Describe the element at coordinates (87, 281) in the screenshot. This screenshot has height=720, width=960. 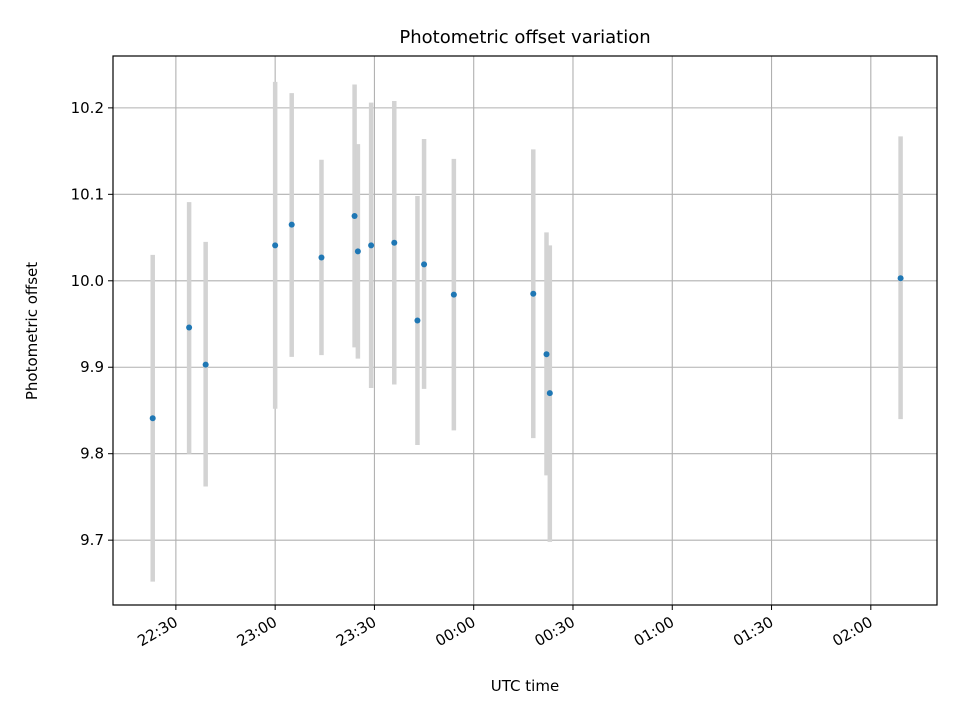
I see `y-tick-label: 10.0` at that location.